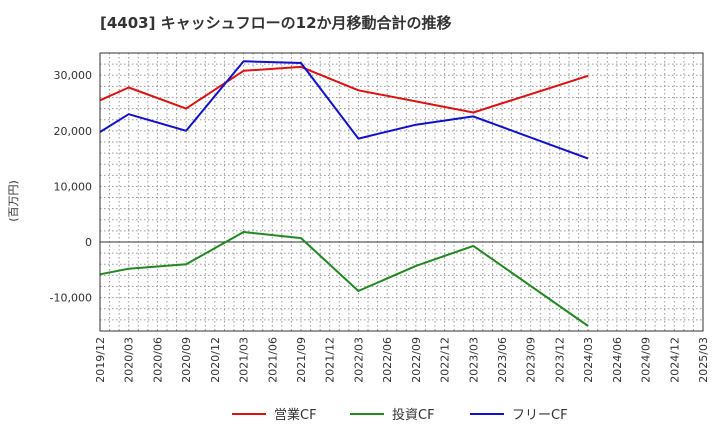 The height and width of the screenshot is (440, 720). What do you see at coordinates (13, 201) in the screenshot?
I see `y-axis-title: (百万円)` at bounding box center [13, 201].